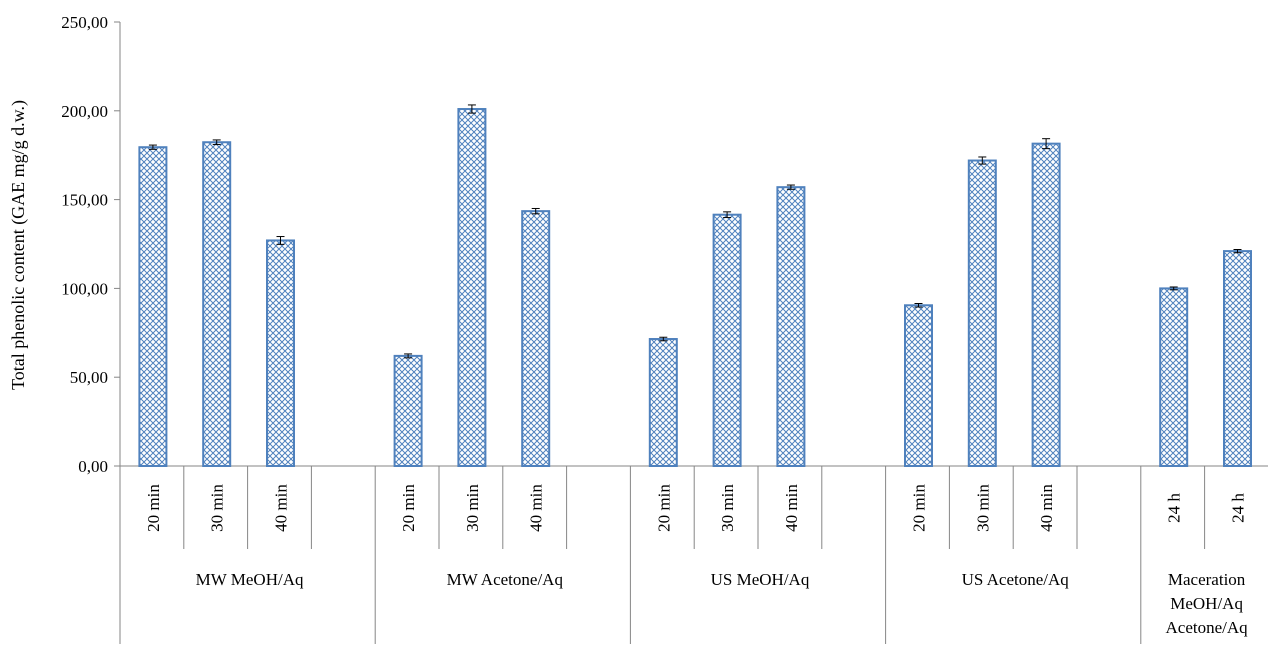 The image size is (1274, 646). Describe the element at coordinates (93, 466) in the screenshot. I see `y-tick-label: 0,00` at that location.